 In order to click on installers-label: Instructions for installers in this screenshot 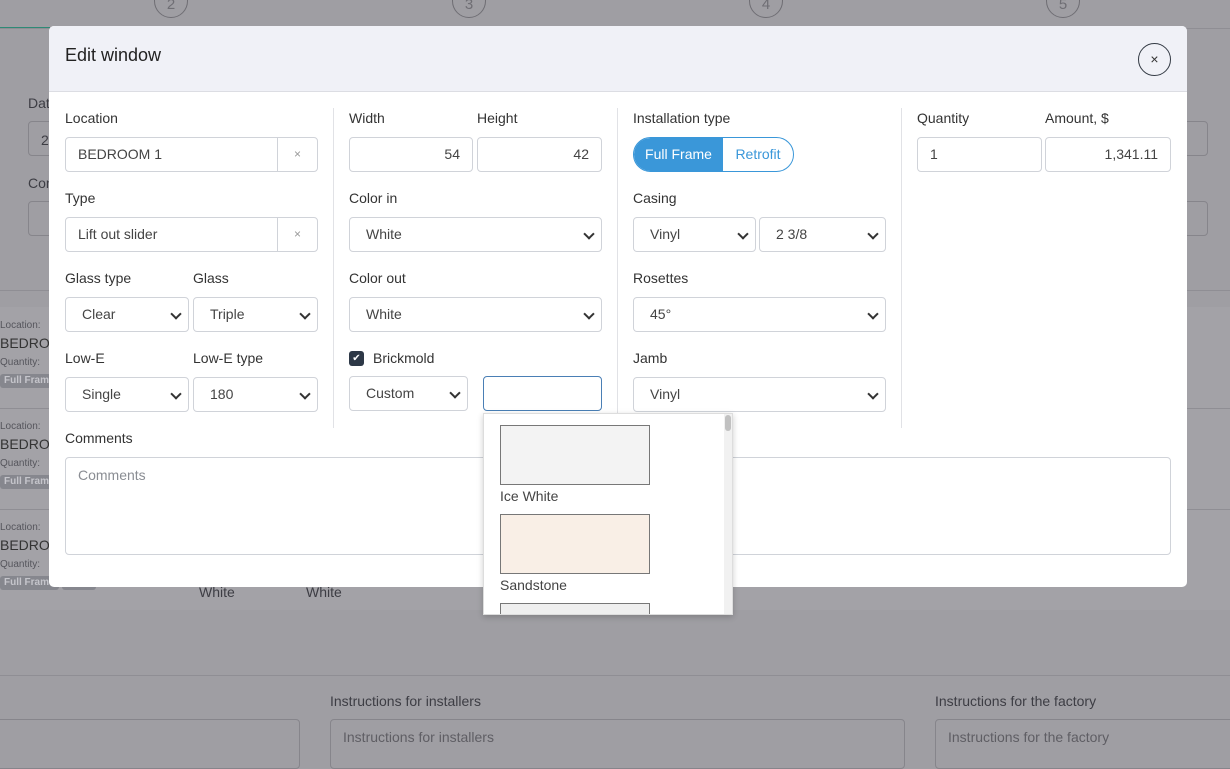, I will do `click(405, 701)`.